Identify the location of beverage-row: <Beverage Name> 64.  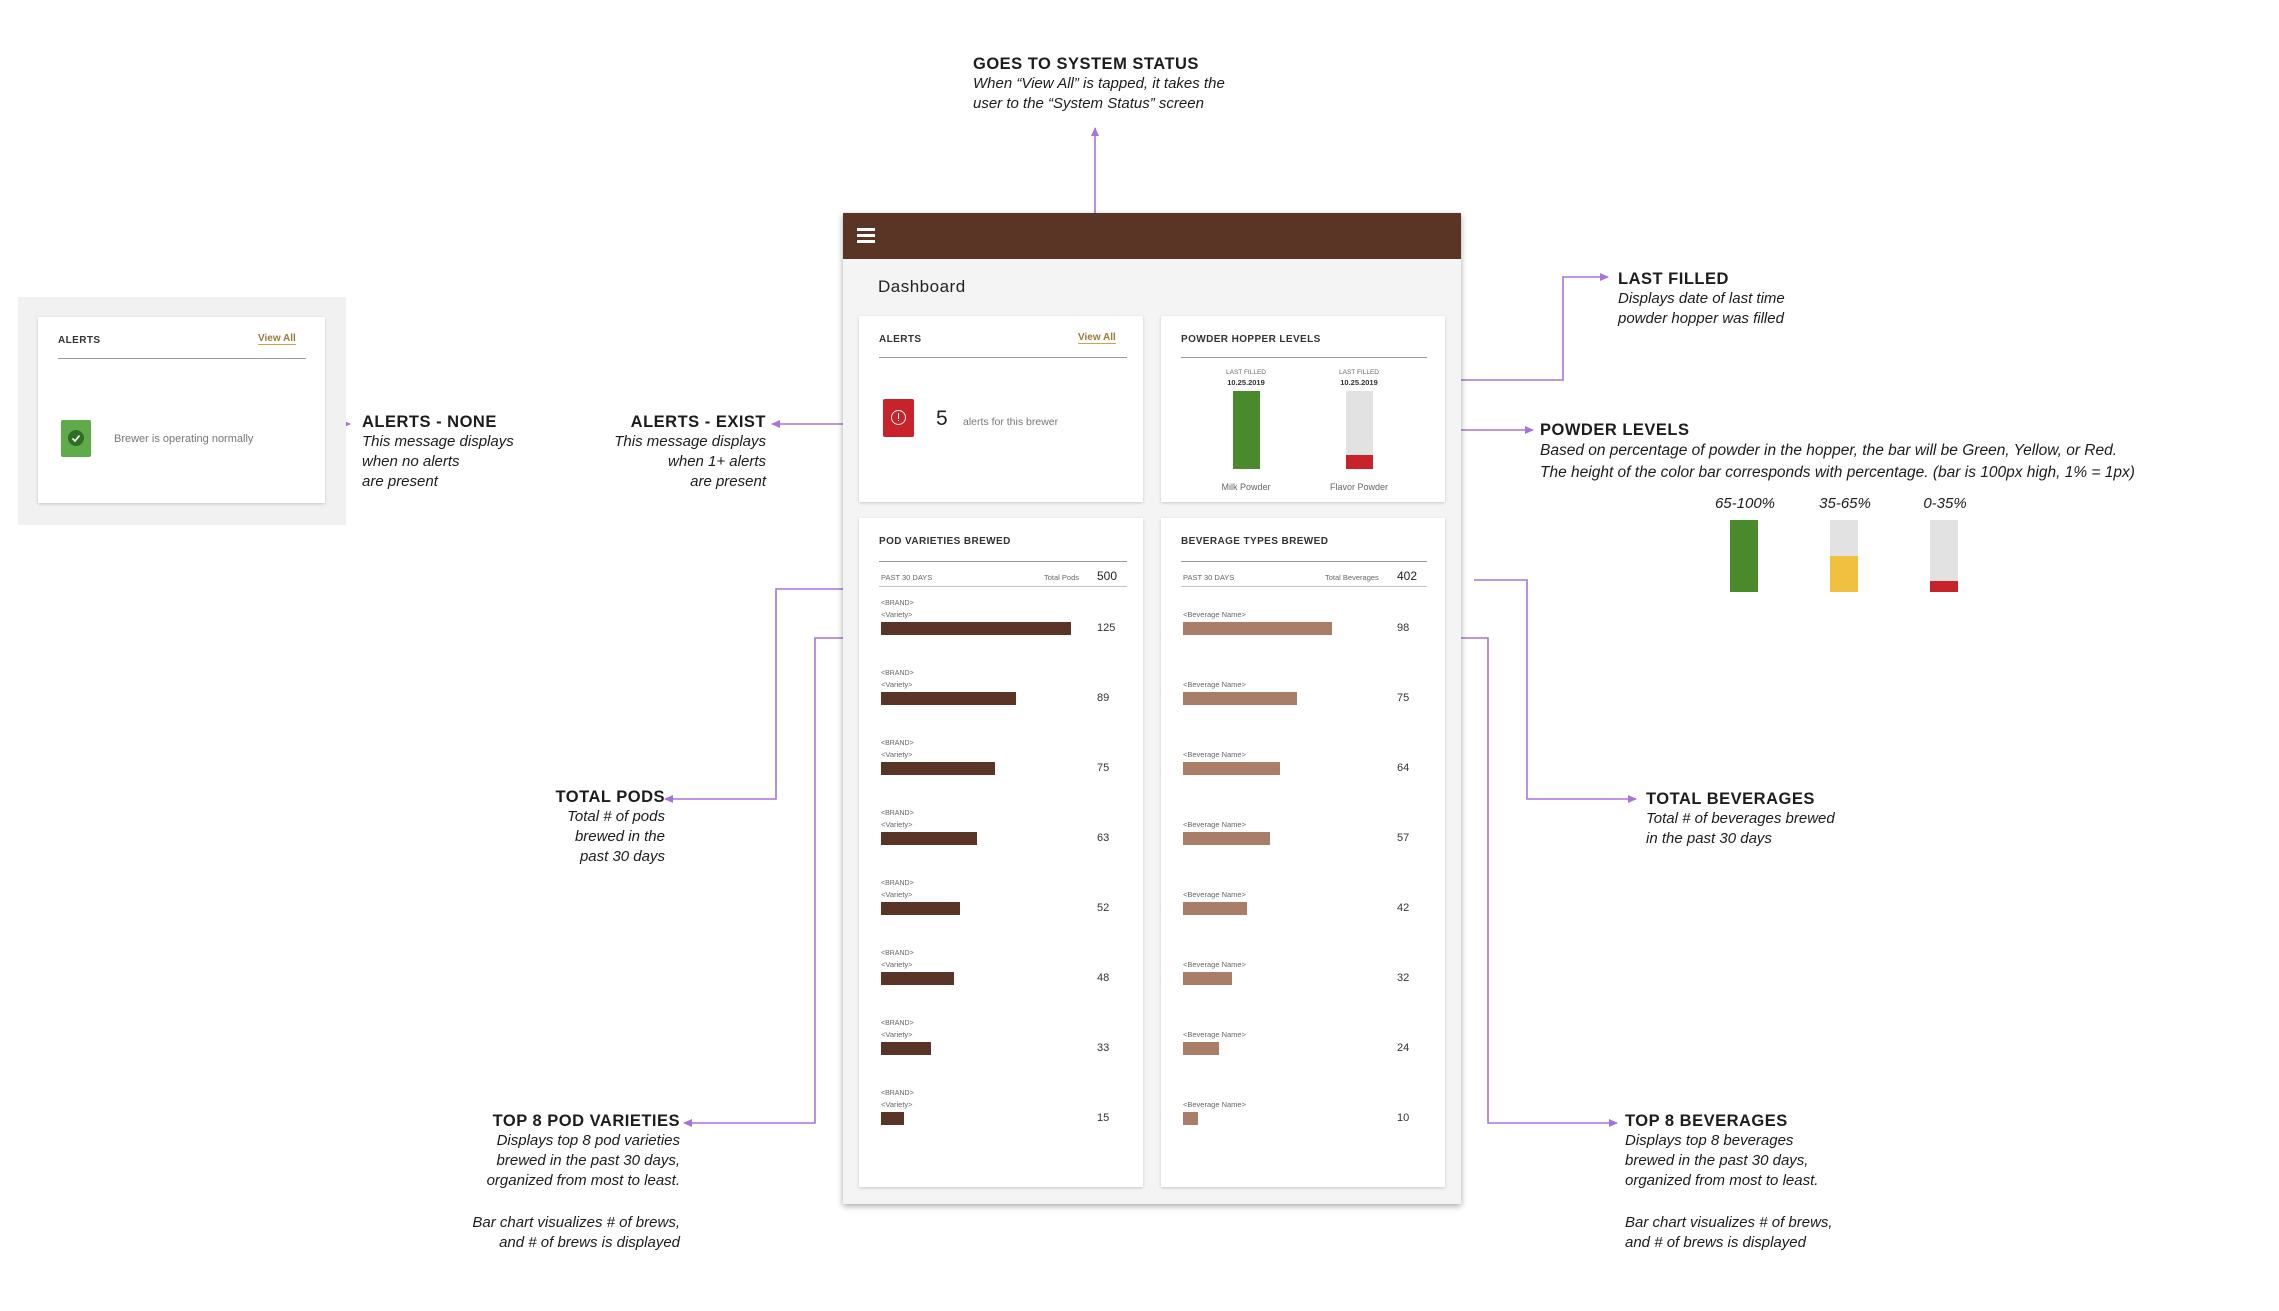
(1303, 770).